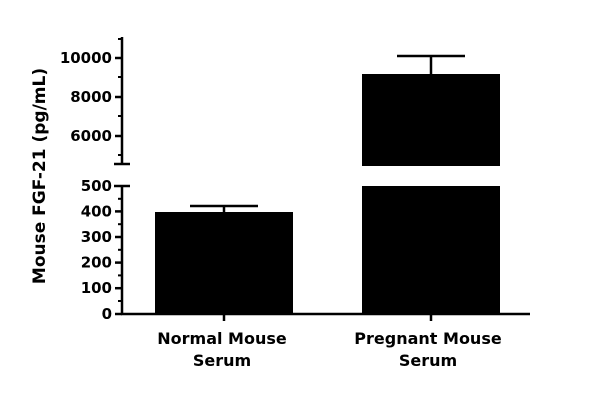 Image resolution: width=600 pixels, height=404 pixels. Describe the element at coordinates (91, 136) in the screenshot. I see `y-tick-label: 6000` at that location.